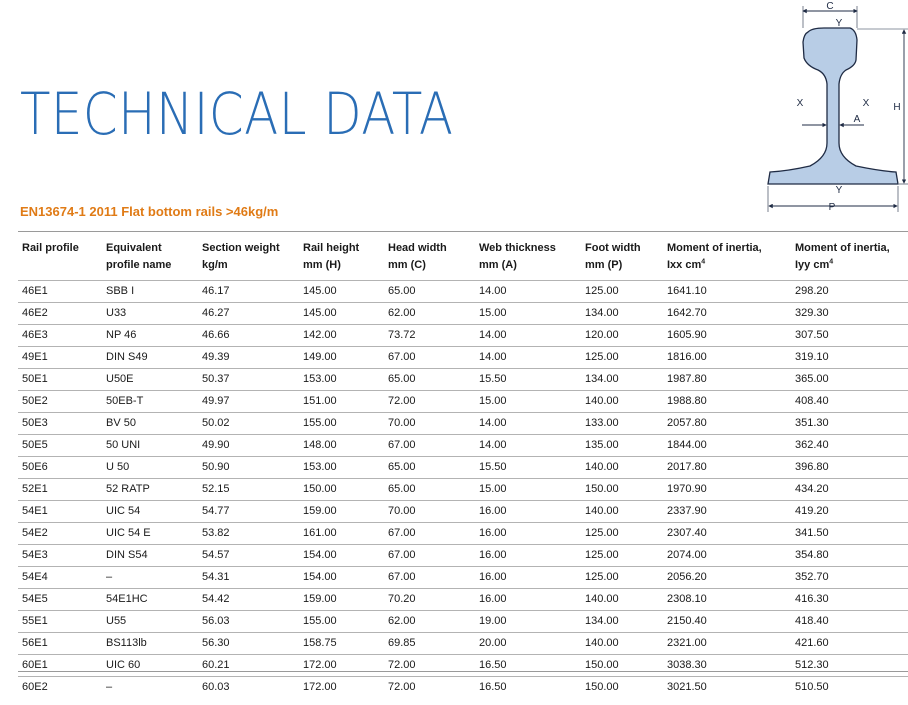 This screenshot has width=908, height=705. What do you see at coordinates (622, 313) in the screenshot?
I see `table-cell: 134.00` at bounding box center [622, 313].